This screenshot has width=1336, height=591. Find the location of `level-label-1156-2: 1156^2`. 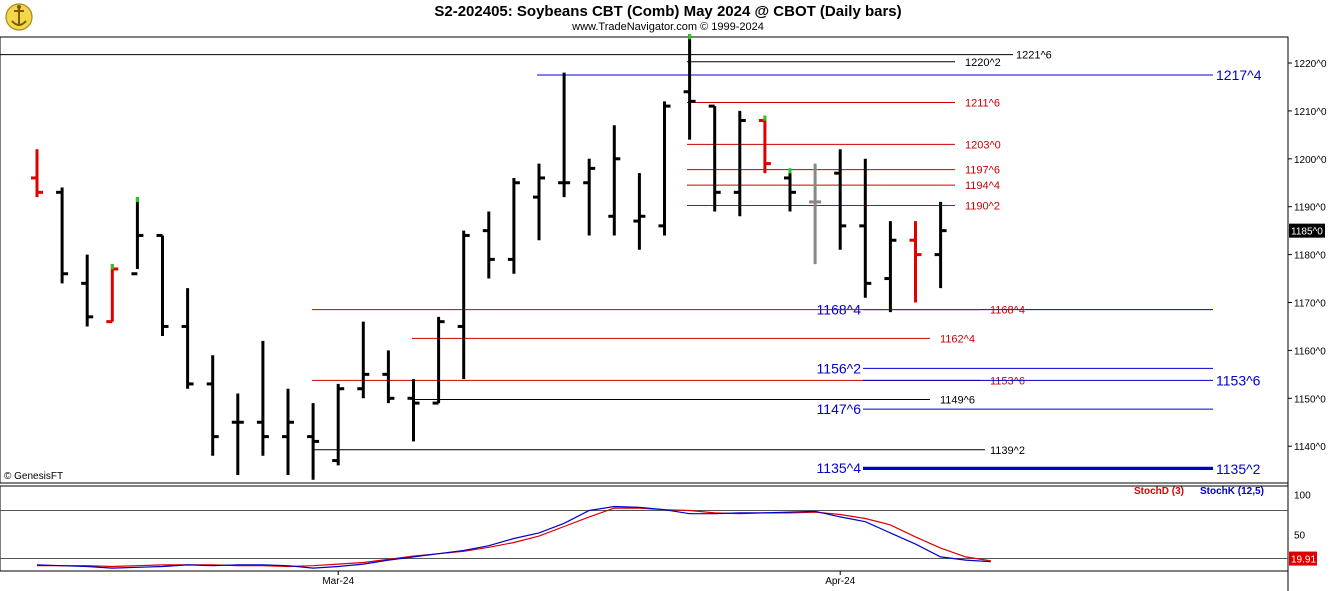

level-label-1156-2: 1156^2 is located at coordinates (839, 368).